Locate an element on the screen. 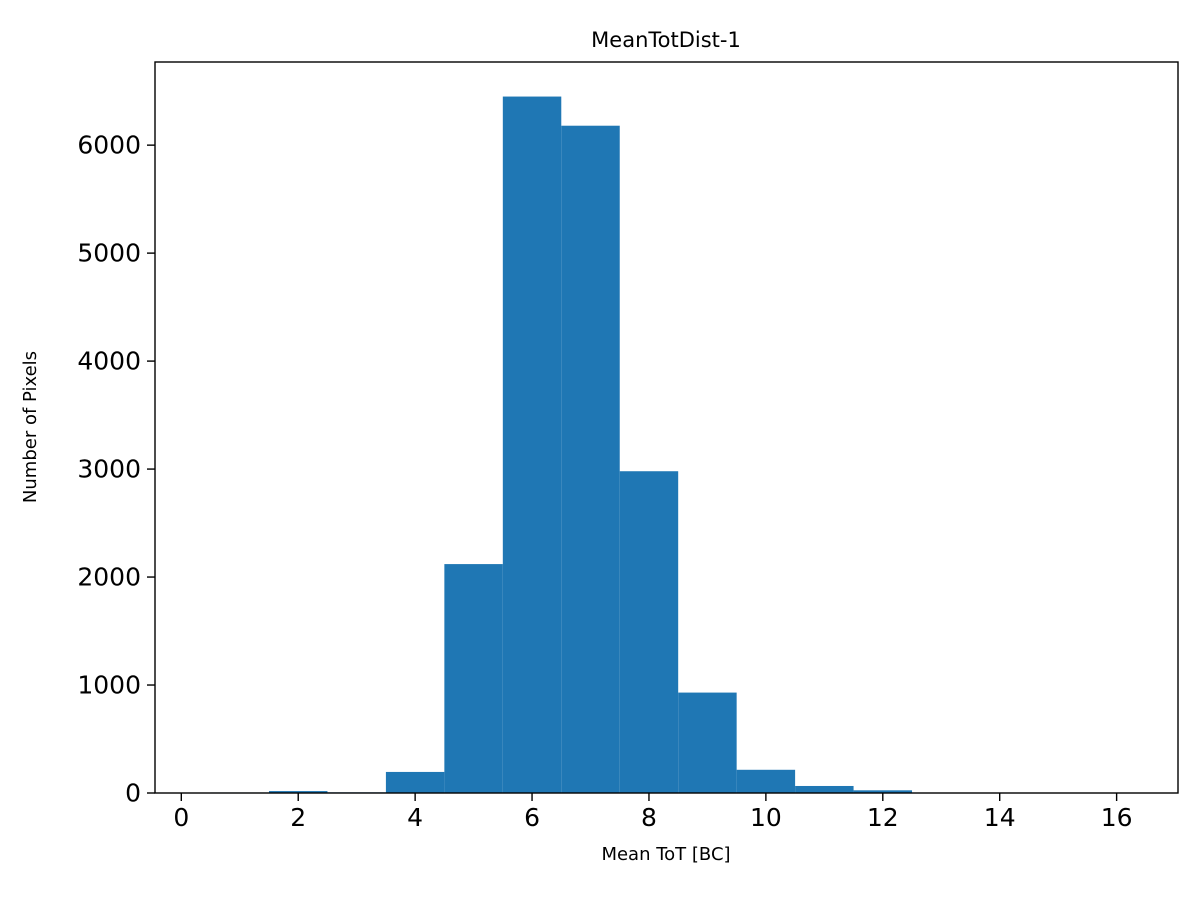 This screenshot has height=900, width=1200. x-tick-label: 4 is located at coordinates (415, 817).